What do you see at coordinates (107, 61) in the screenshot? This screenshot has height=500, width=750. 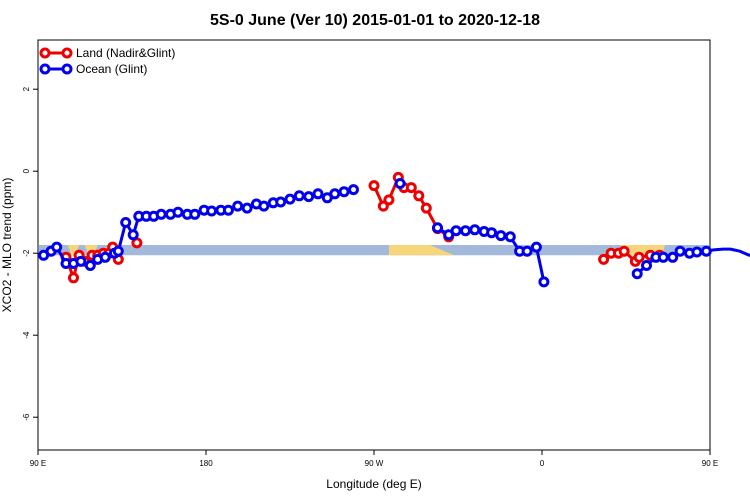 I see `legend: Land (Nadir&Glint) Ocean (Glint)` at bounding box center [107, 61].